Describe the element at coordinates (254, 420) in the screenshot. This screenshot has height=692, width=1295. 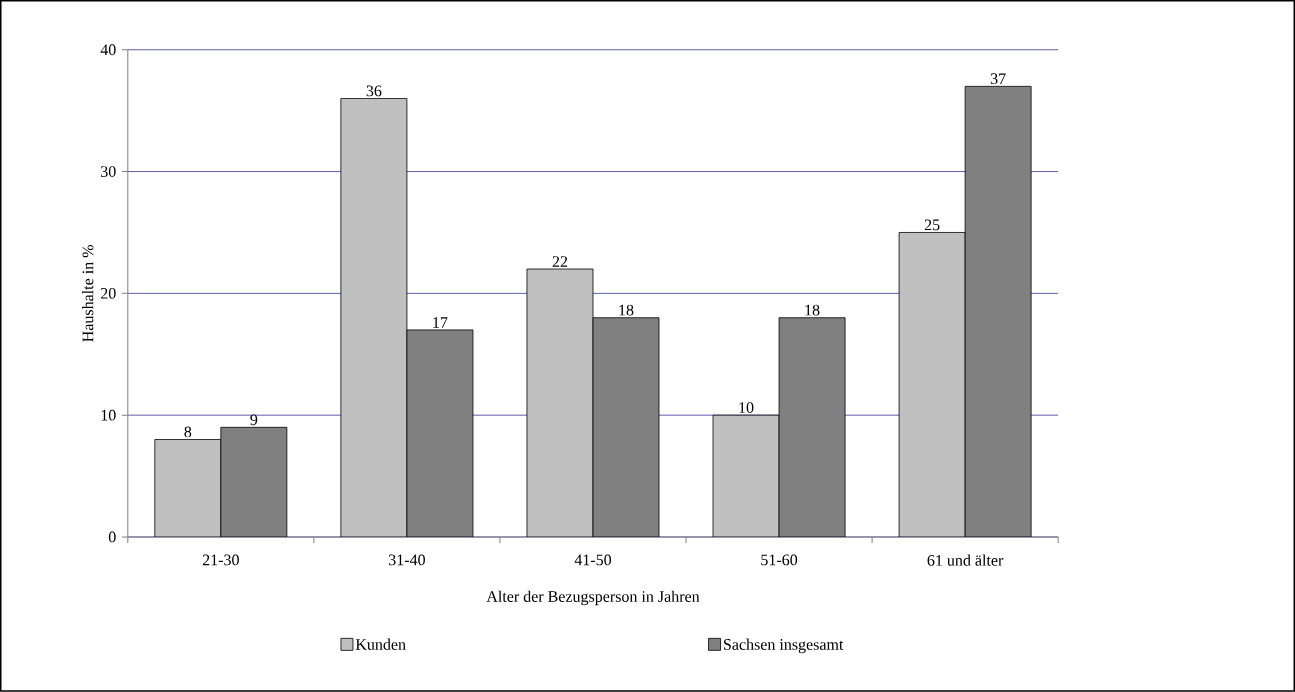
I see `data-label: 9` at that location.